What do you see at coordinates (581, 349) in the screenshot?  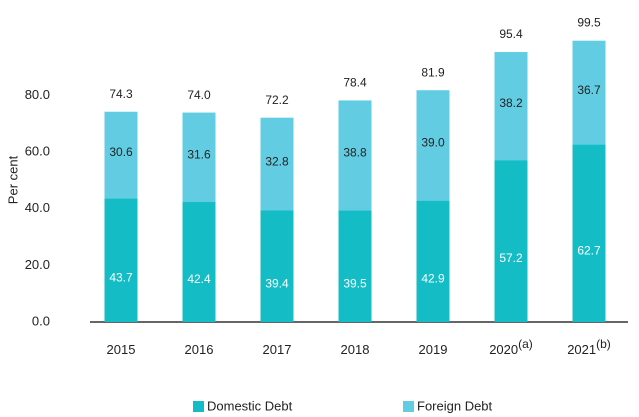 I see `category: 2021` at bounding box center [581, 349].